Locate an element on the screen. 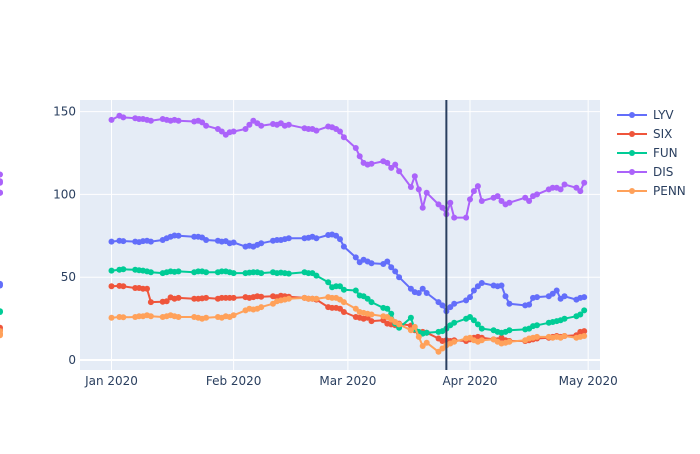  legend: LYV SIX FUN DIS PENN is located at coordinates (651, 153).